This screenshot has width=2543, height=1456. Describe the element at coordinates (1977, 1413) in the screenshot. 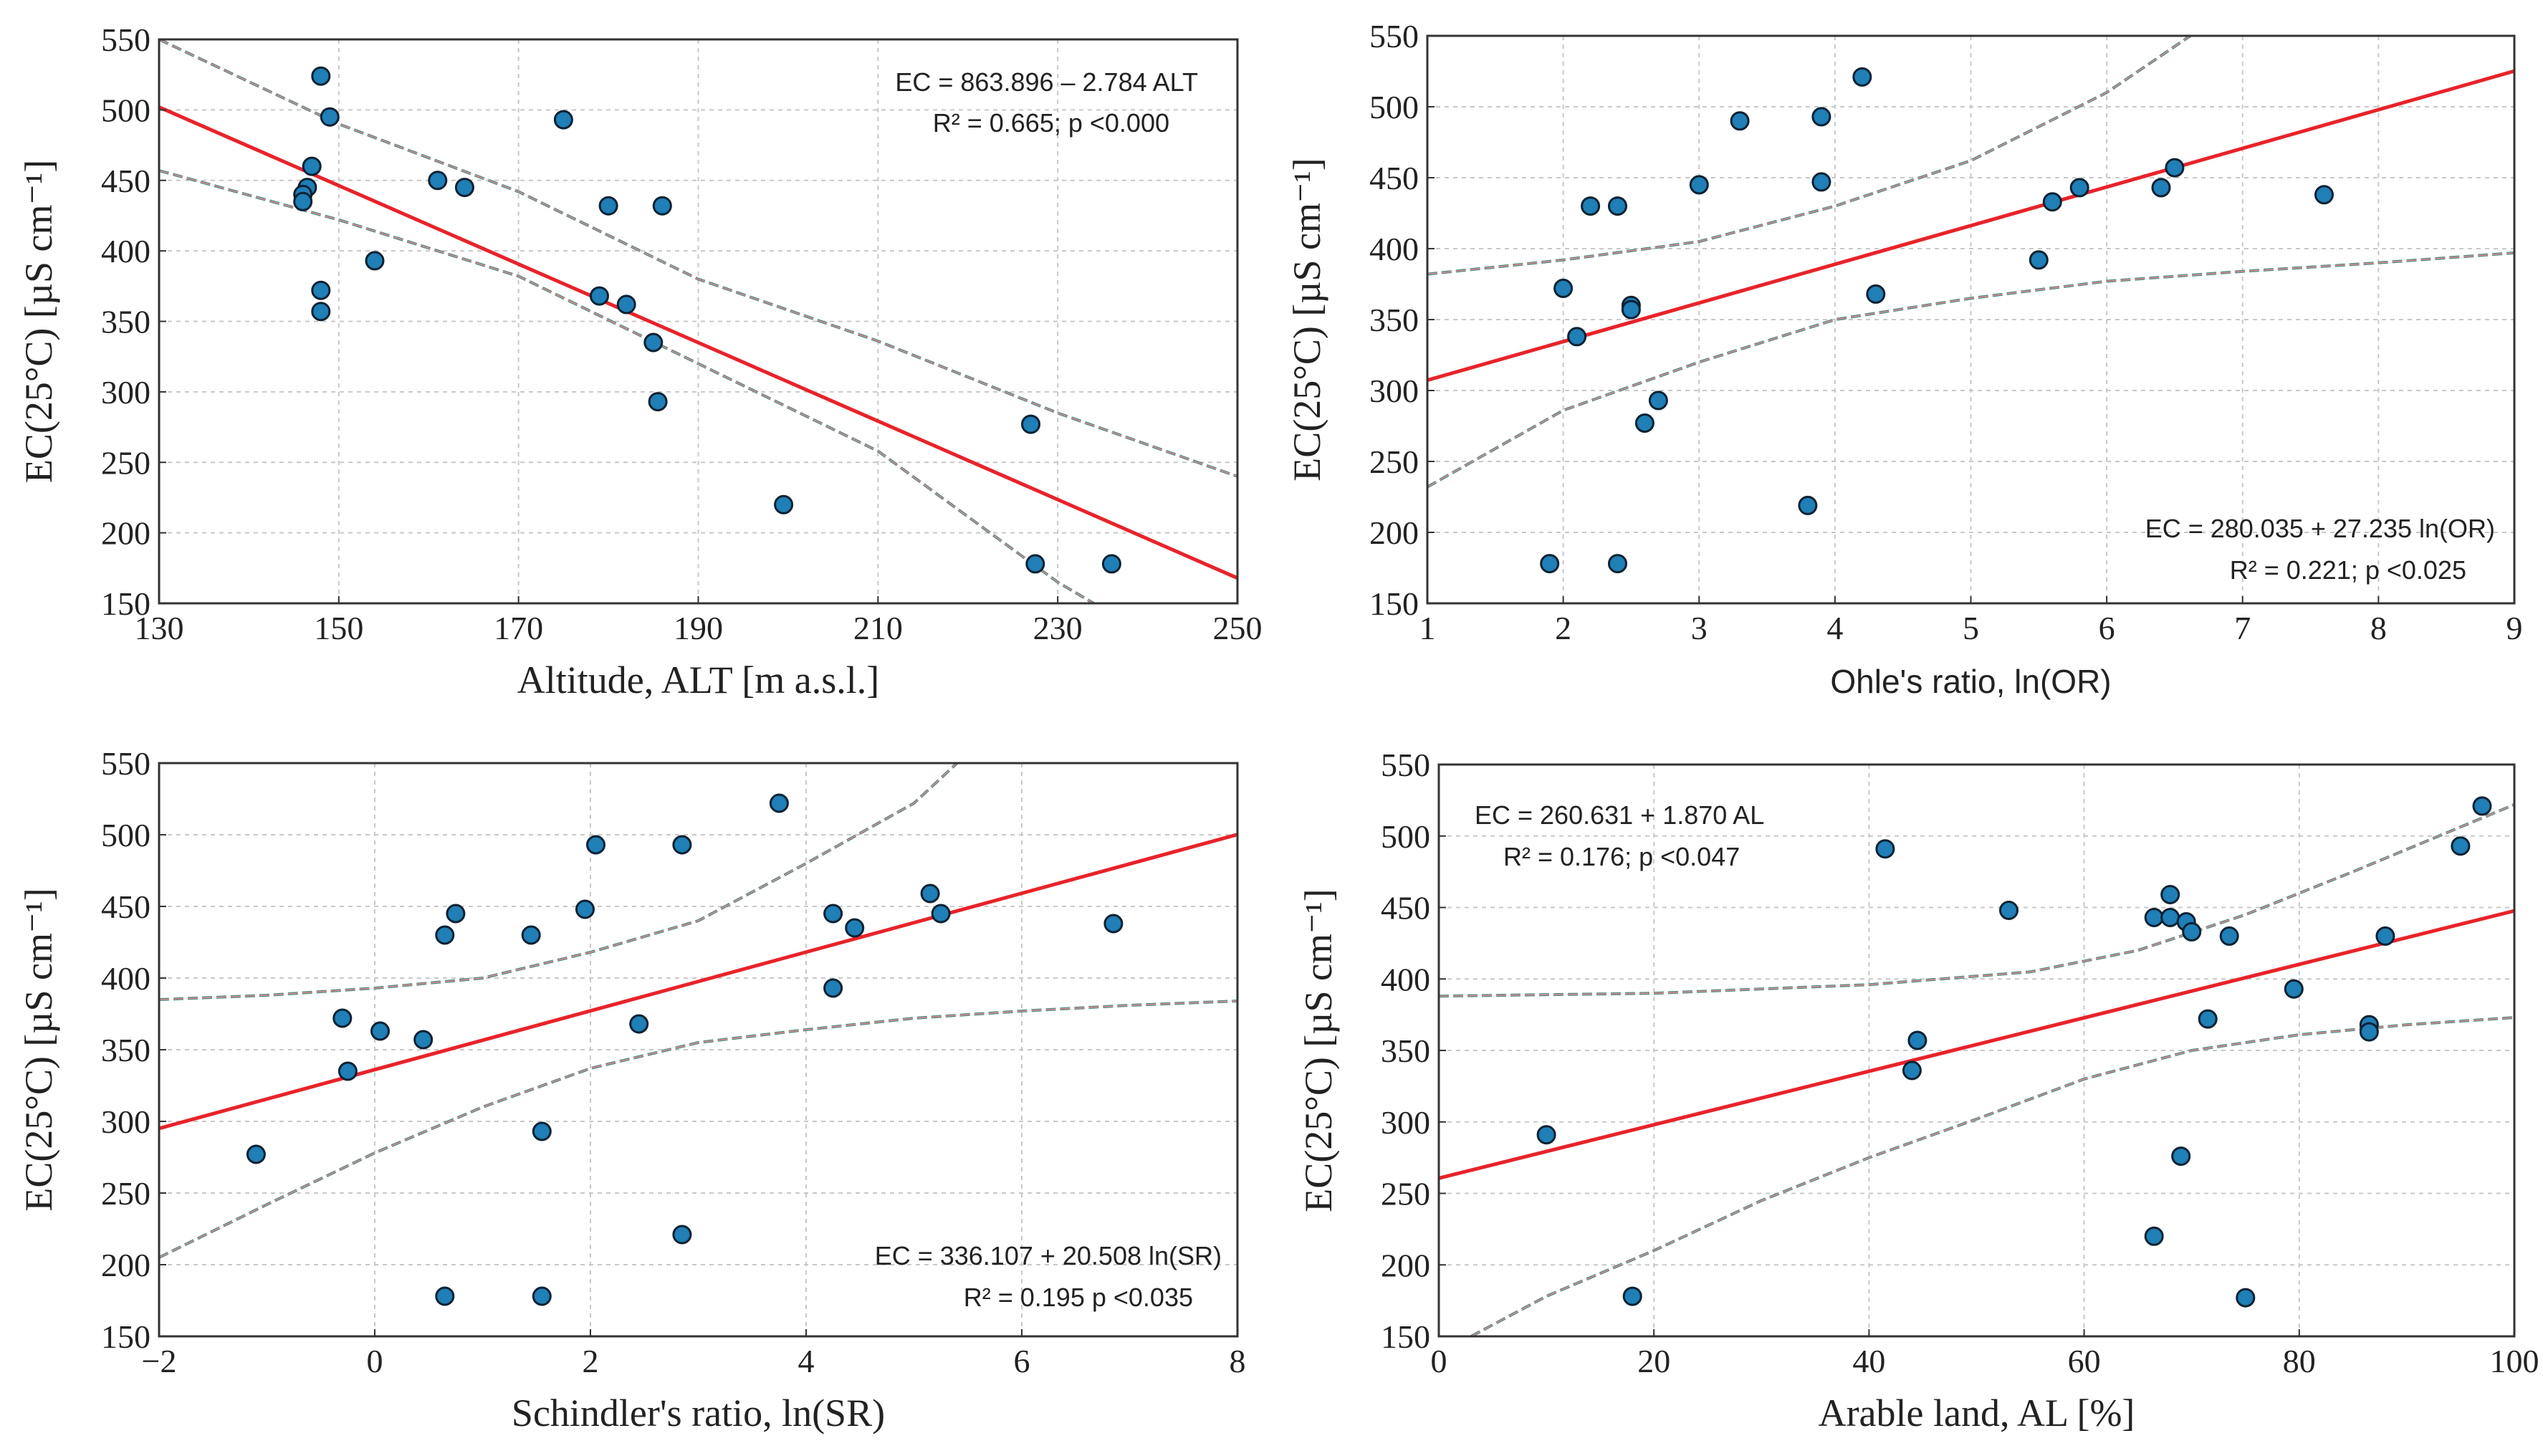

I see `x-axis-title-arable-land: Arable land, AL [%]` at that location.